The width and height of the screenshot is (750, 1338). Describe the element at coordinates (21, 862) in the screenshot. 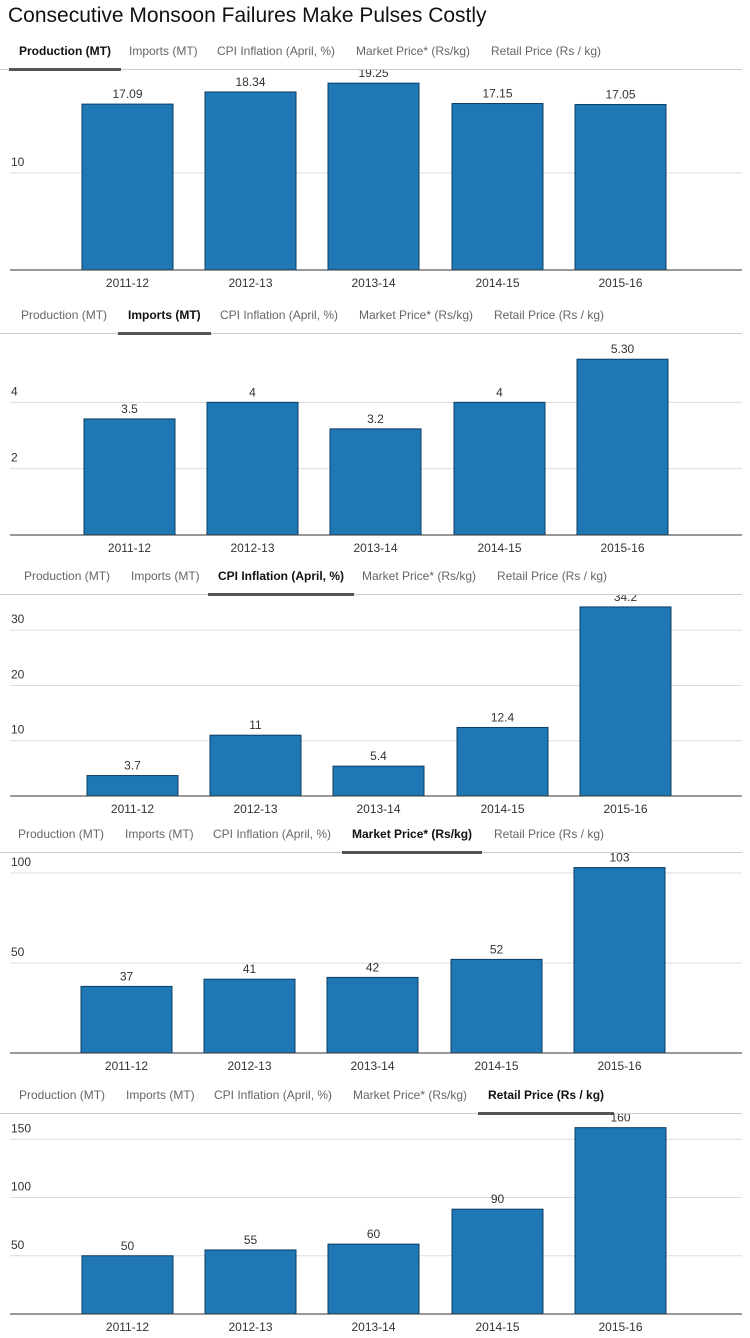

I see `y-tick-label: 100` at that location.